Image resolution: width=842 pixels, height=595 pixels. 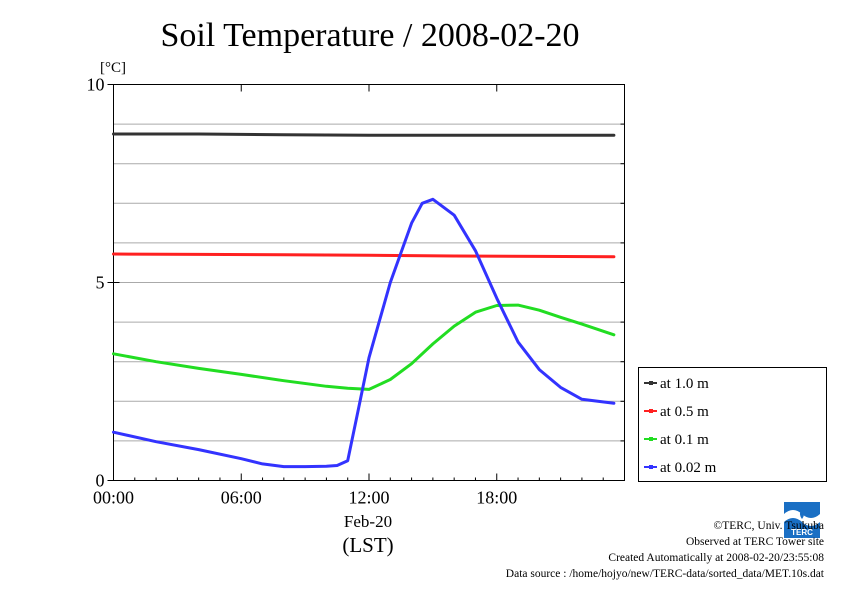 What do you see at coordinates (113, 68) in the screenshot?
I see `y-axis-unit-label: [°C]` at bounding box center [113, 68].